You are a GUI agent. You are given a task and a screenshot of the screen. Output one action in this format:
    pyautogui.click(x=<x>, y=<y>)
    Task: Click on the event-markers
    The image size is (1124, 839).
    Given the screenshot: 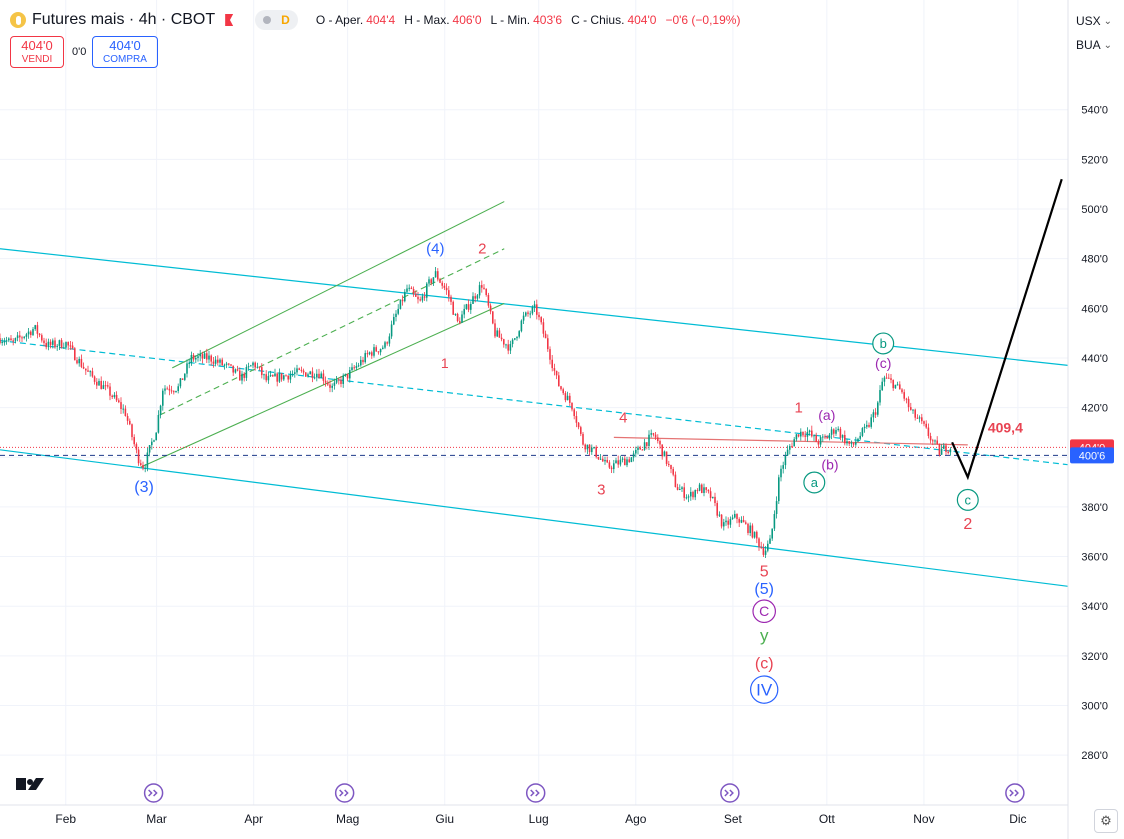 What is the action you would take?
    pyautogui.click(x=584, y=793)
    